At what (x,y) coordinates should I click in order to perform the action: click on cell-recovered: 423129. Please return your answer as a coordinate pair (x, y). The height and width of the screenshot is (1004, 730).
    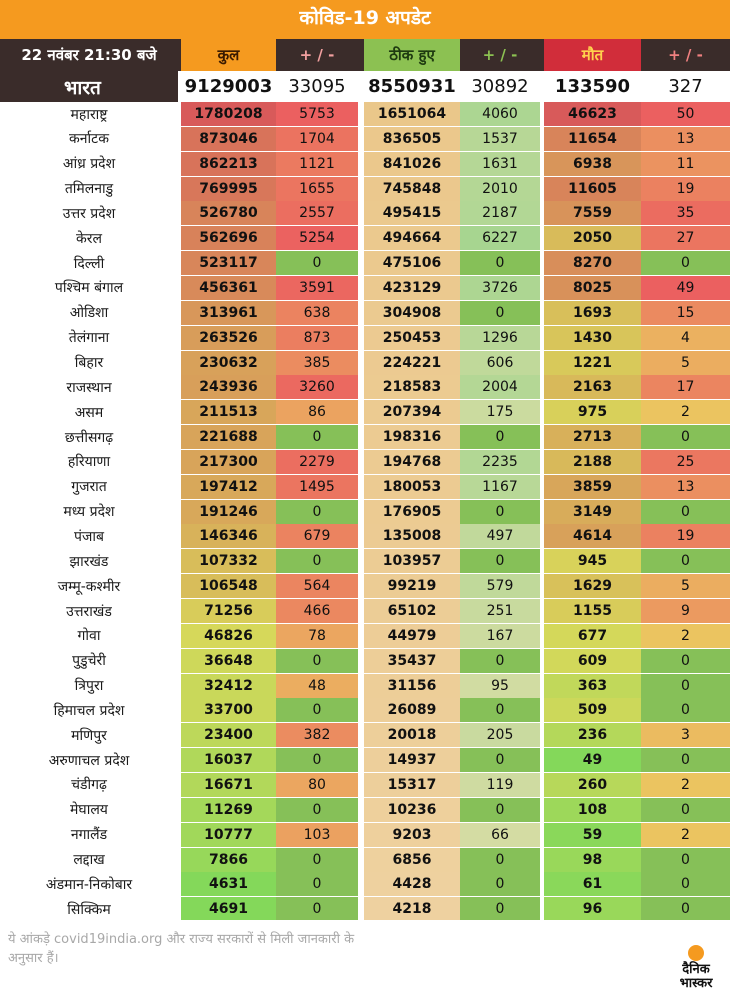
    Looking at the image, I should click on (412, 287).